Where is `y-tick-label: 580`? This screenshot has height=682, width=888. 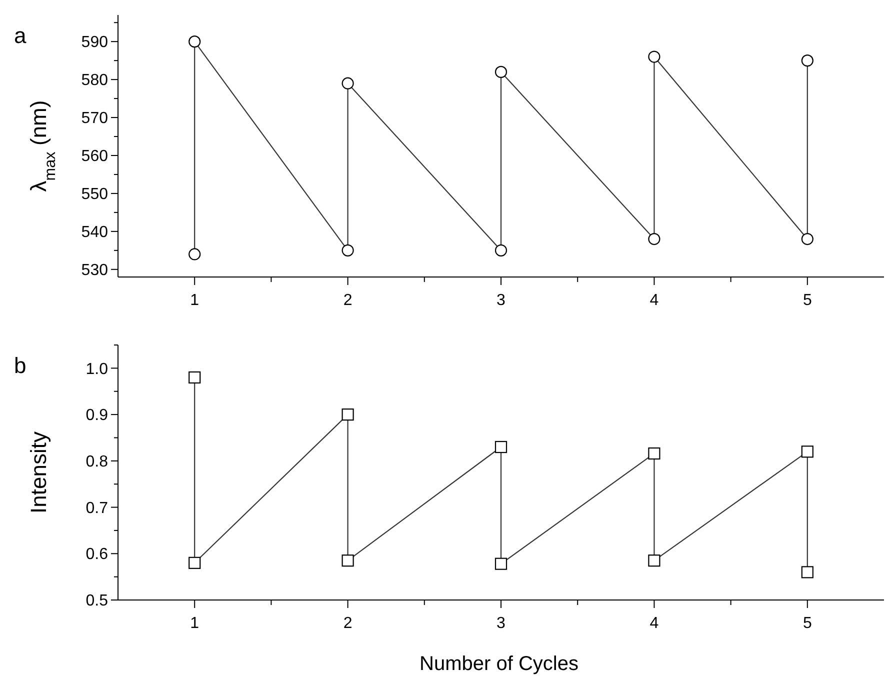 y-tick-label: 580 is located at coordinates (94, 81).